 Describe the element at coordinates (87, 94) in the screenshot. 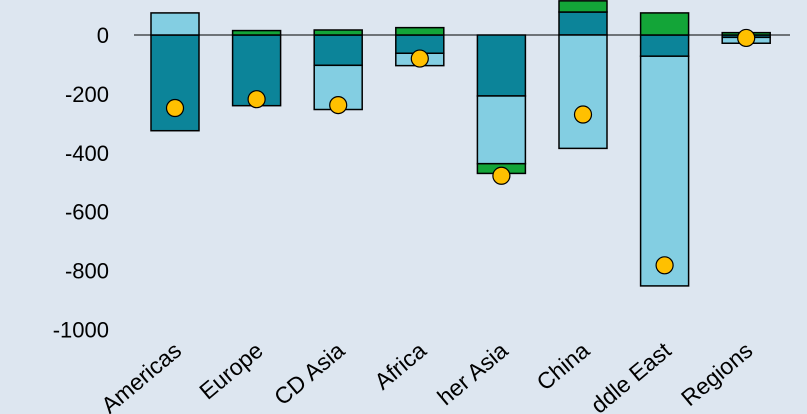

I see `y-tick-label-200: -200` at that location.